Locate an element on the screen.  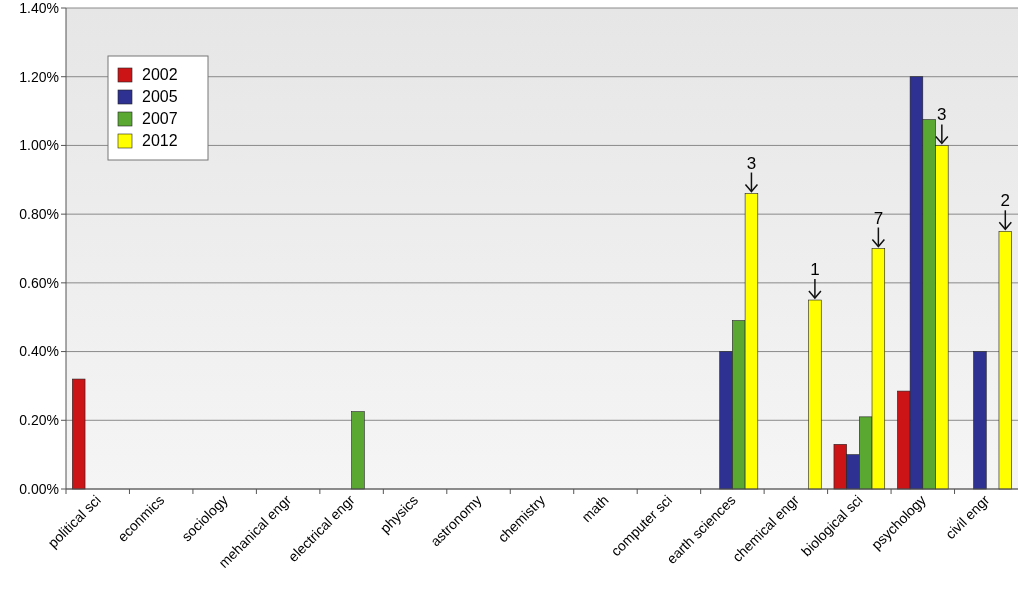
legend-label: 2005 is located at coordinates (160, 96).